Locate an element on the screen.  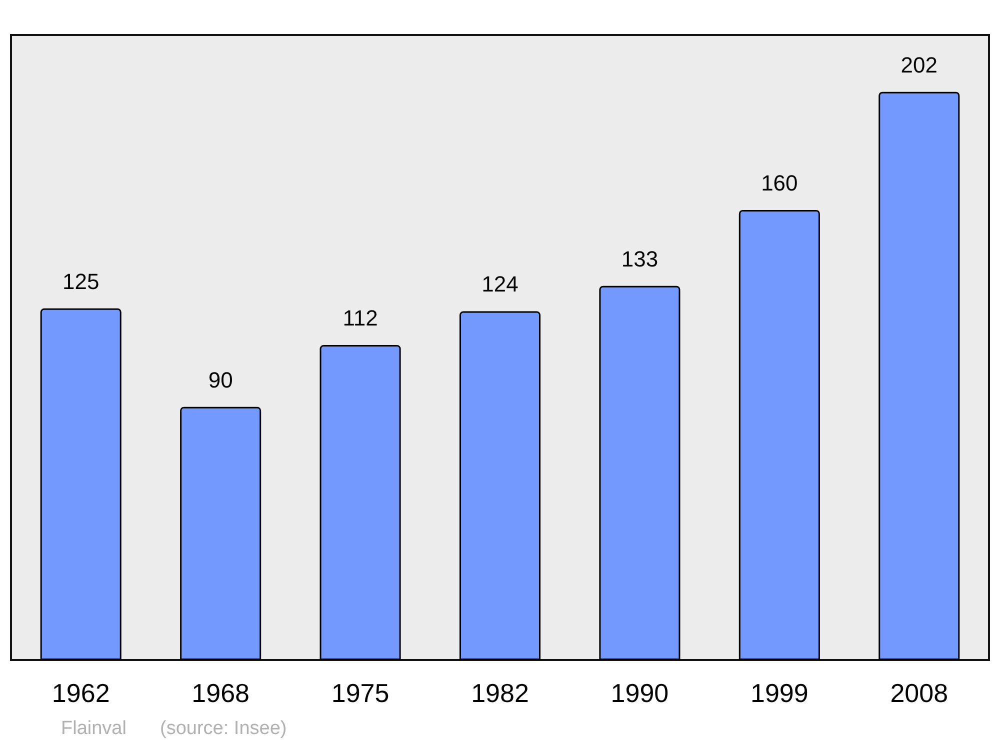
data-label: 202 is located at coordinates (919, 65).